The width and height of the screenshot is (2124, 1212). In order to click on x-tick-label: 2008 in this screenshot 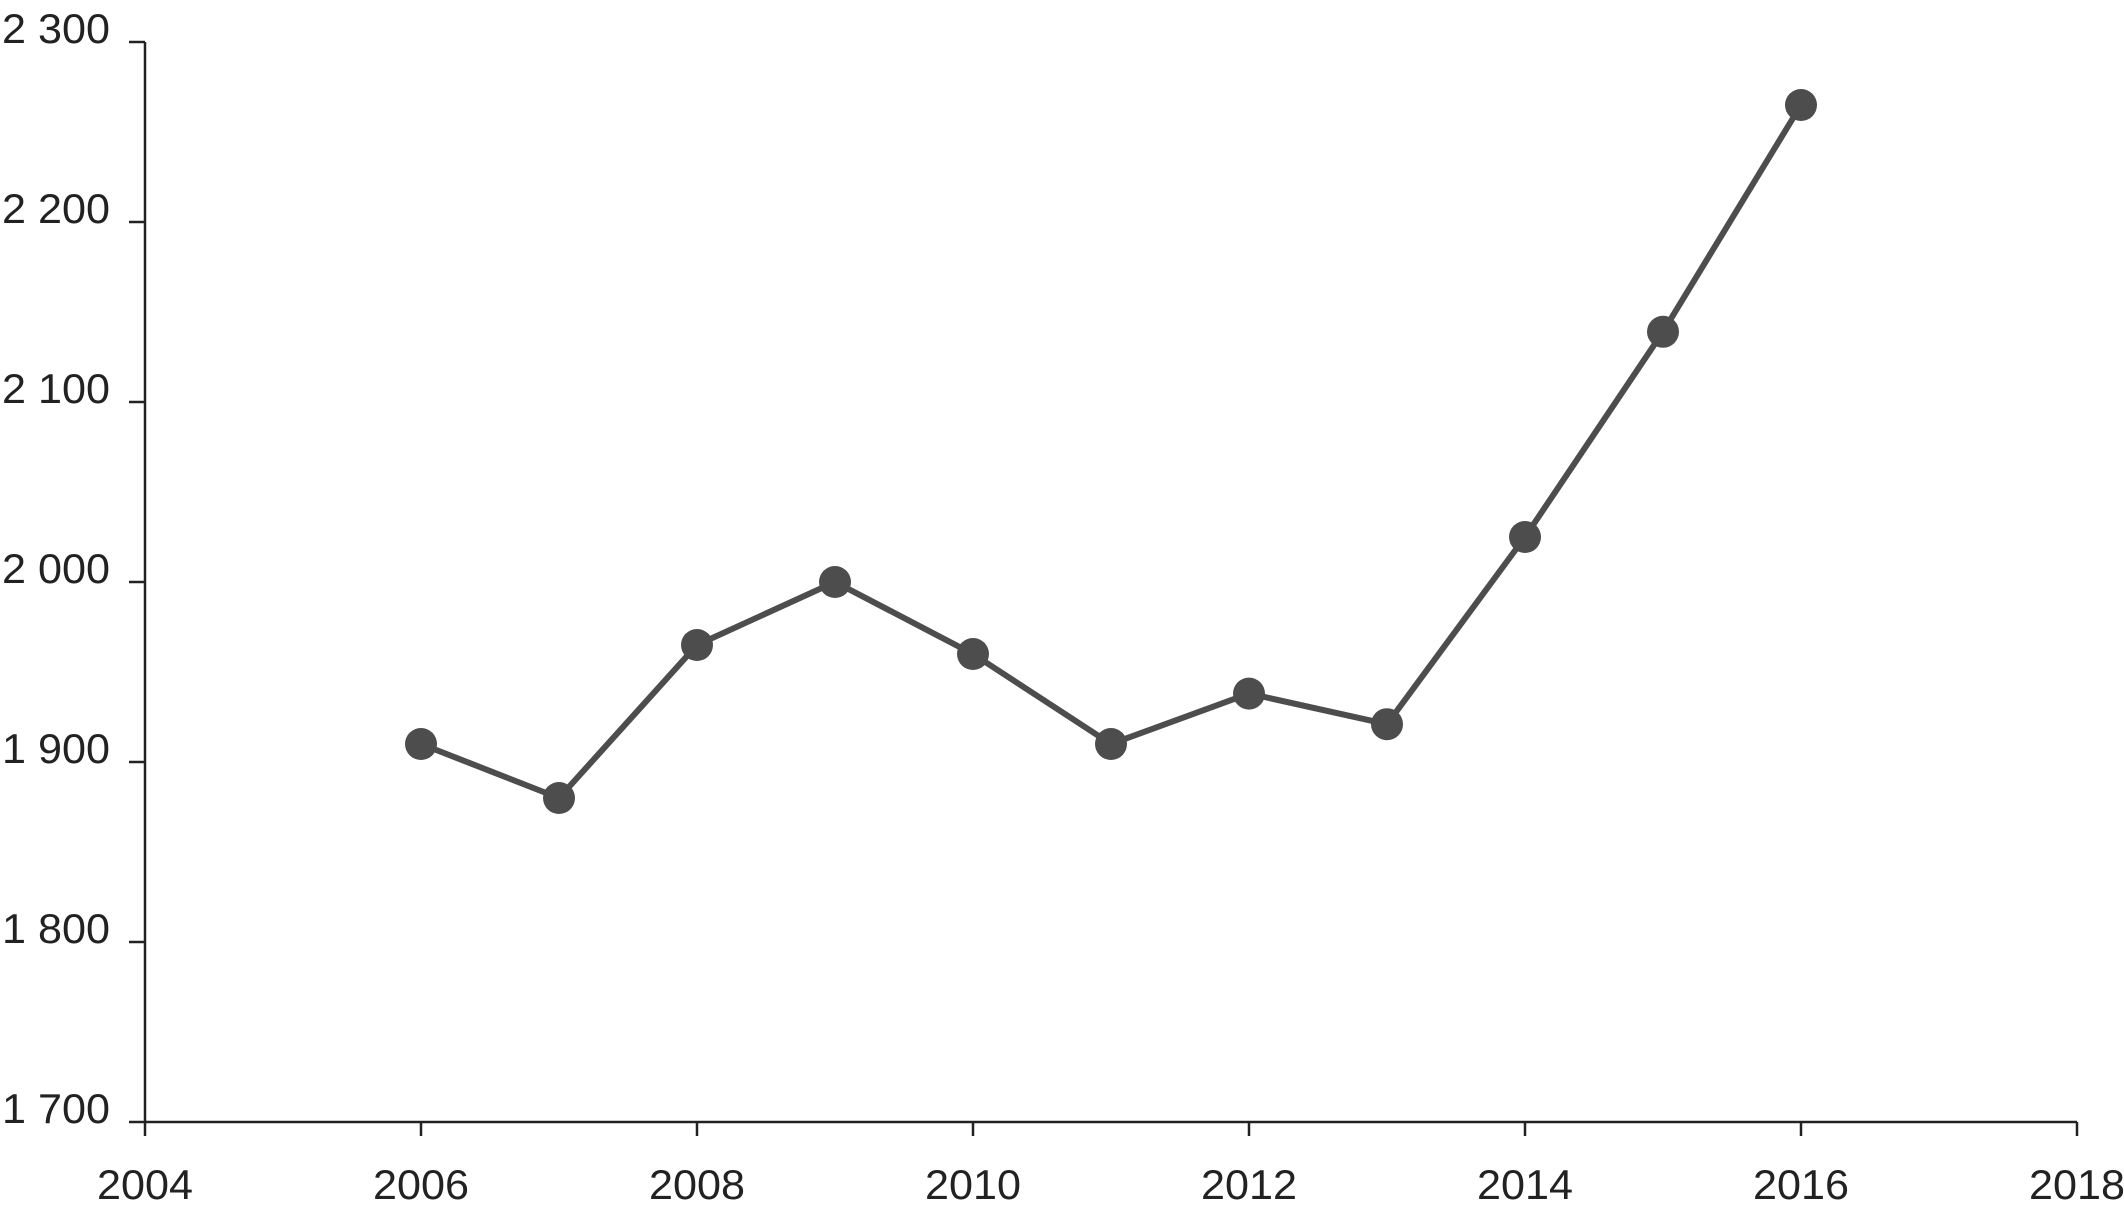, I will do `click(697, 1184)`.